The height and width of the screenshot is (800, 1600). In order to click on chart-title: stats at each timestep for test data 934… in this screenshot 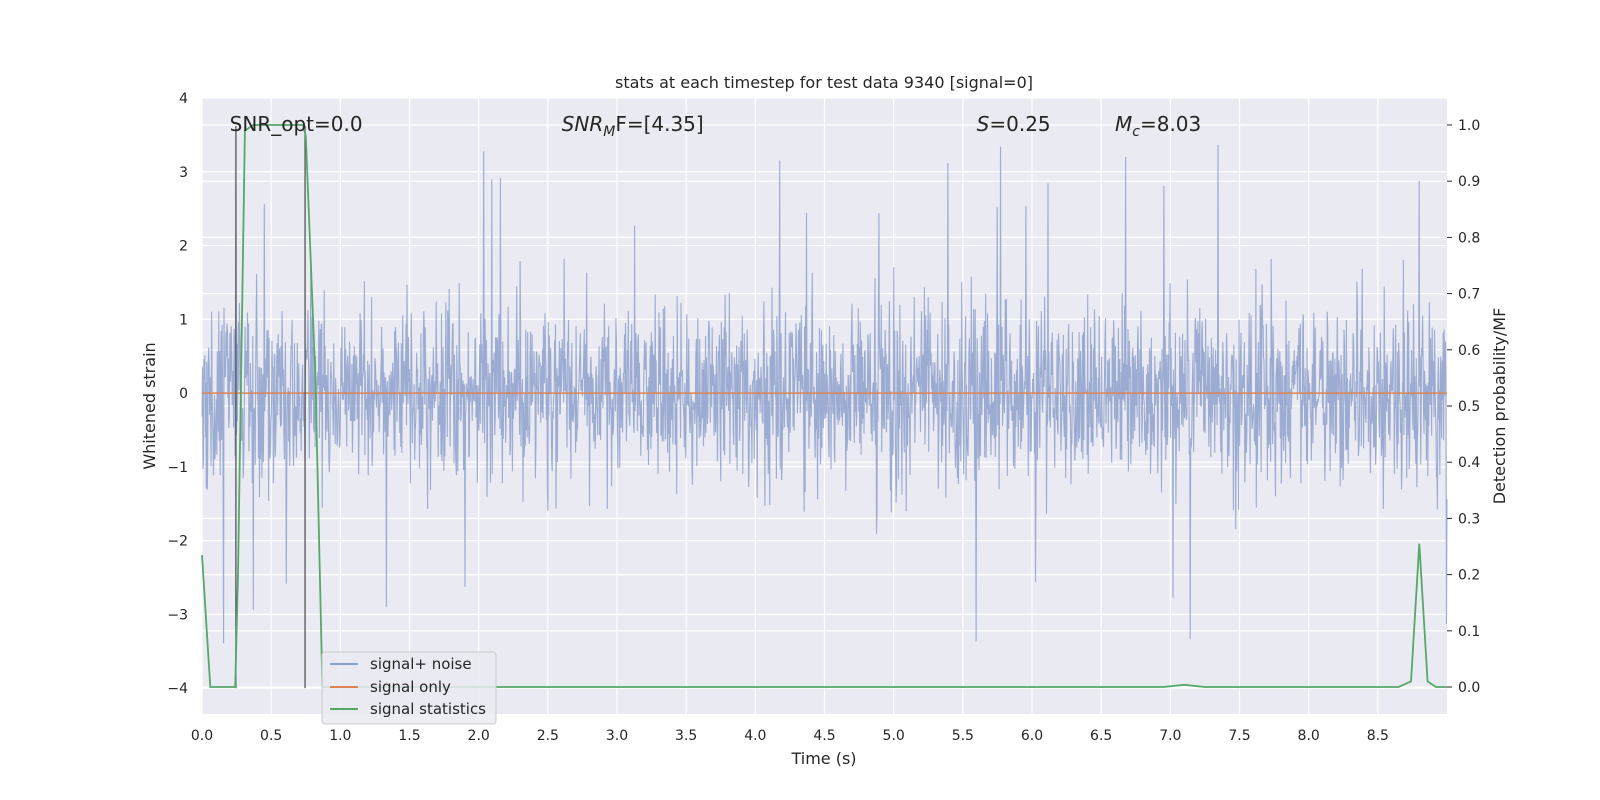, I will do `click(824, 82)`.